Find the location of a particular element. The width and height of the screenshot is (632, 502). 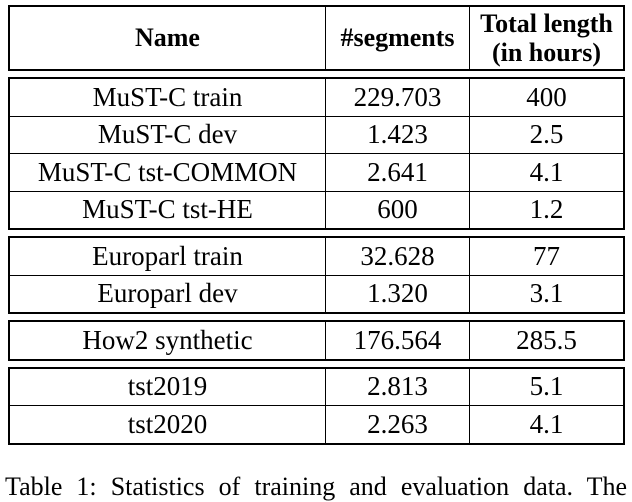

header-total-length-line1: Total length is located at coordinates (546, 23).